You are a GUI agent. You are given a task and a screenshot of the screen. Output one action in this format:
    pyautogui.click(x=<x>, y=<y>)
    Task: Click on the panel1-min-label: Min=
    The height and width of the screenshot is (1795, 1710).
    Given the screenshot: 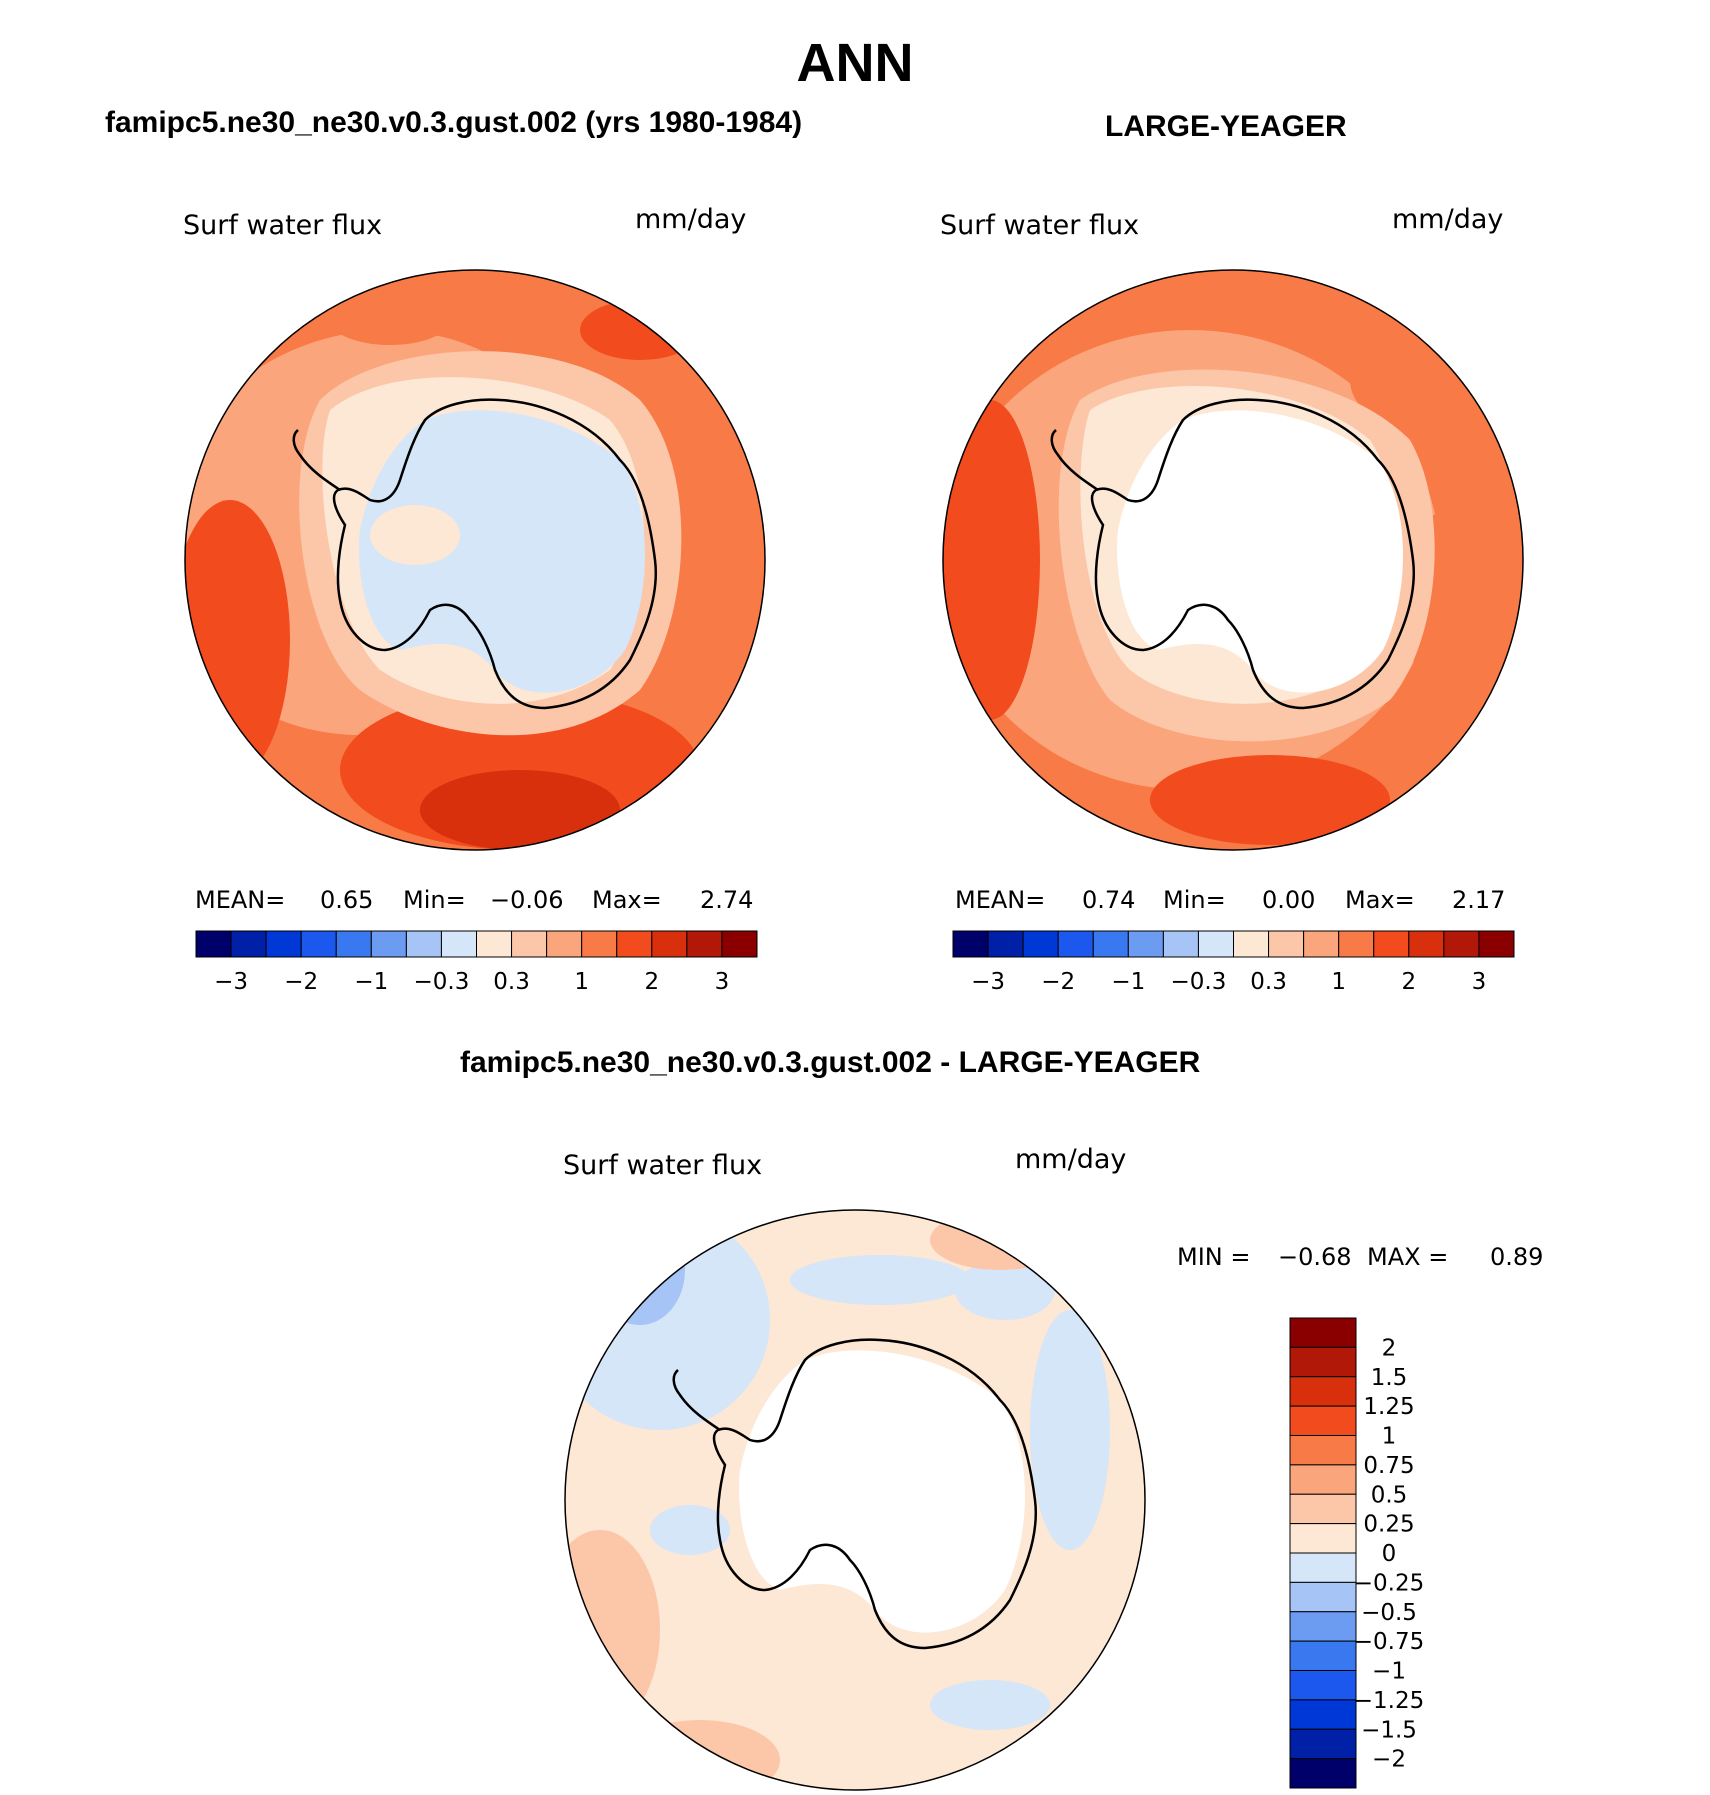 What is the action you would take?
    pyautogui.click(x=434, y=900)
    